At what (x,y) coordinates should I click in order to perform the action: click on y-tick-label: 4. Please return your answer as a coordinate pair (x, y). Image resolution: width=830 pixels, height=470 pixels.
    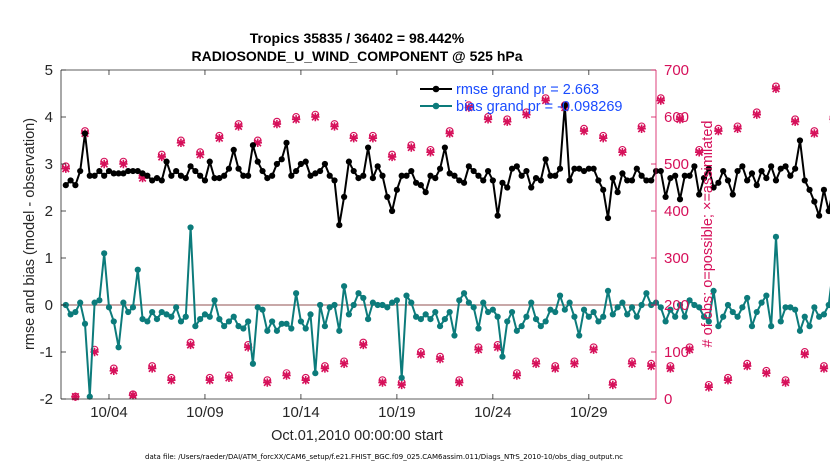
    Looking at the image, I should click on (49, 117).